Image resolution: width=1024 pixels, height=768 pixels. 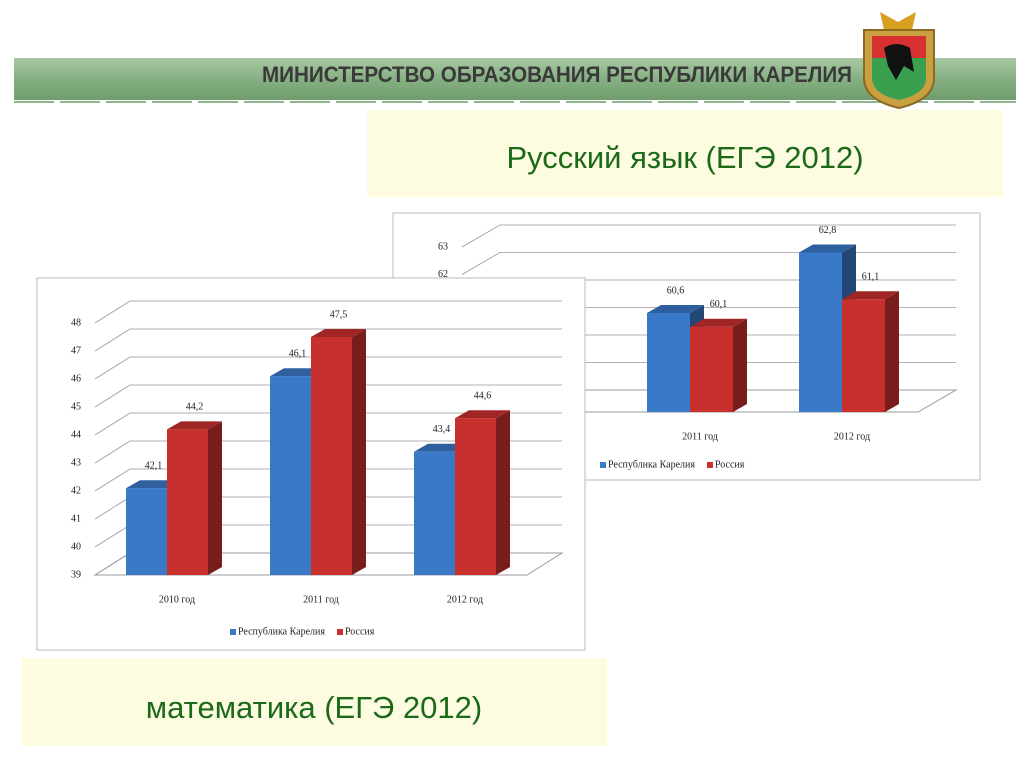 What do you see at coordinates (443, 274) in the screenshot?
I see `y-tick-label: 62` at bounding box center [443, 274].